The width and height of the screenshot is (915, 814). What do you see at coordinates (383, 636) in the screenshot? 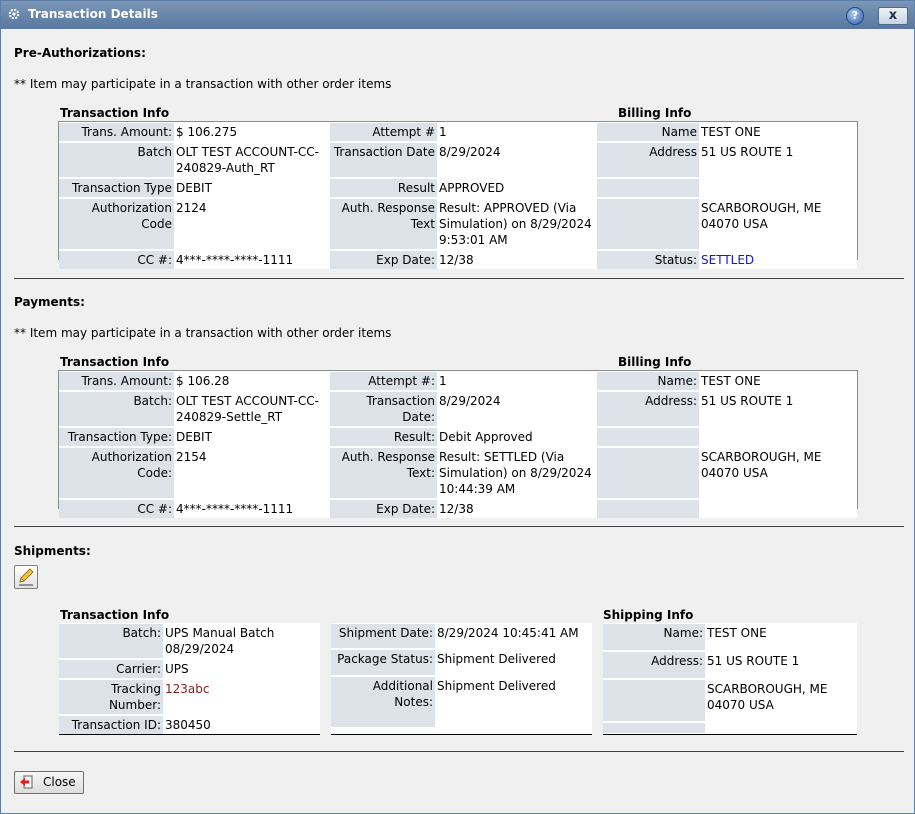
I see `shipment-date-label: Shipment Date:` at bounding box center [383, 636].